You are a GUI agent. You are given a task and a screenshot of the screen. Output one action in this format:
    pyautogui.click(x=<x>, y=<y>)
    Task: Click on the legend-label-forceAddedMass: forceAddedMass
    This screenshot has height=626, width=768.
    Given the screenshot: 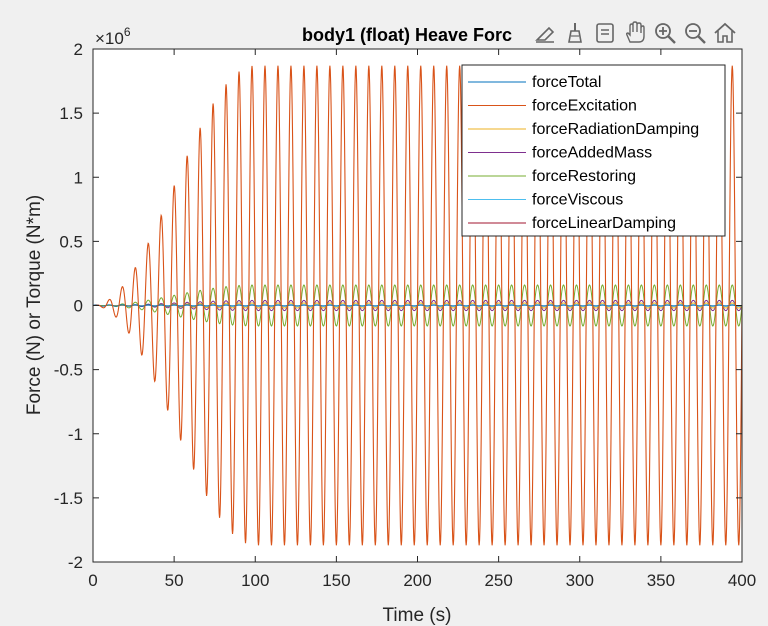 What is the action you would take?
    pyautogui.click(x=592, y=153)
    